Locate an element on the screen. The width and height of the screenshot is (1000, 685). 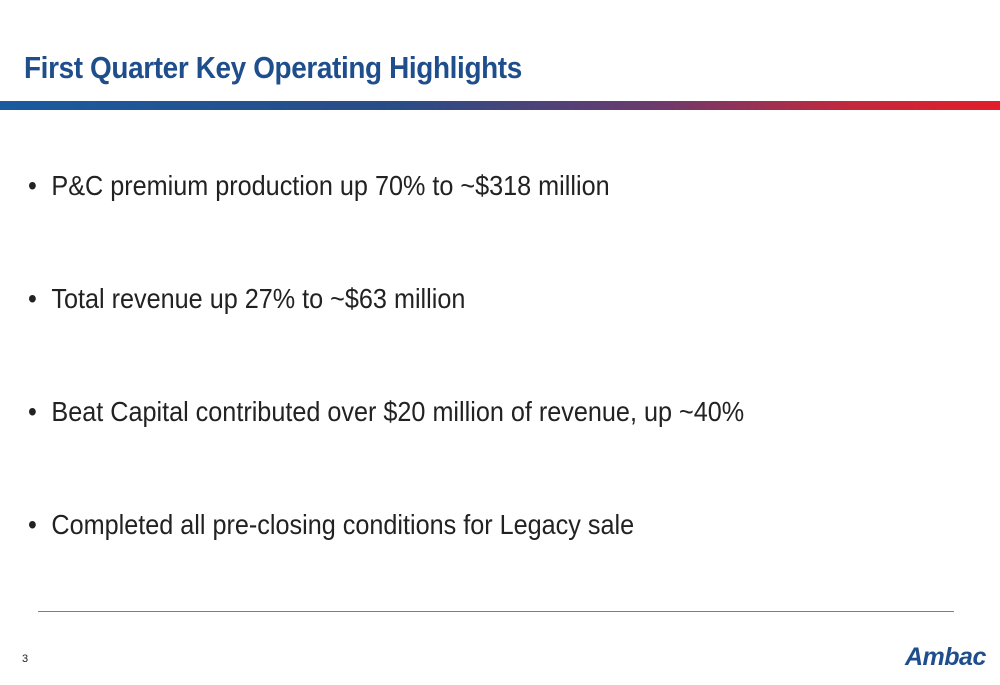
ambac-logo: Ambac is located at coordinates (945, 657).